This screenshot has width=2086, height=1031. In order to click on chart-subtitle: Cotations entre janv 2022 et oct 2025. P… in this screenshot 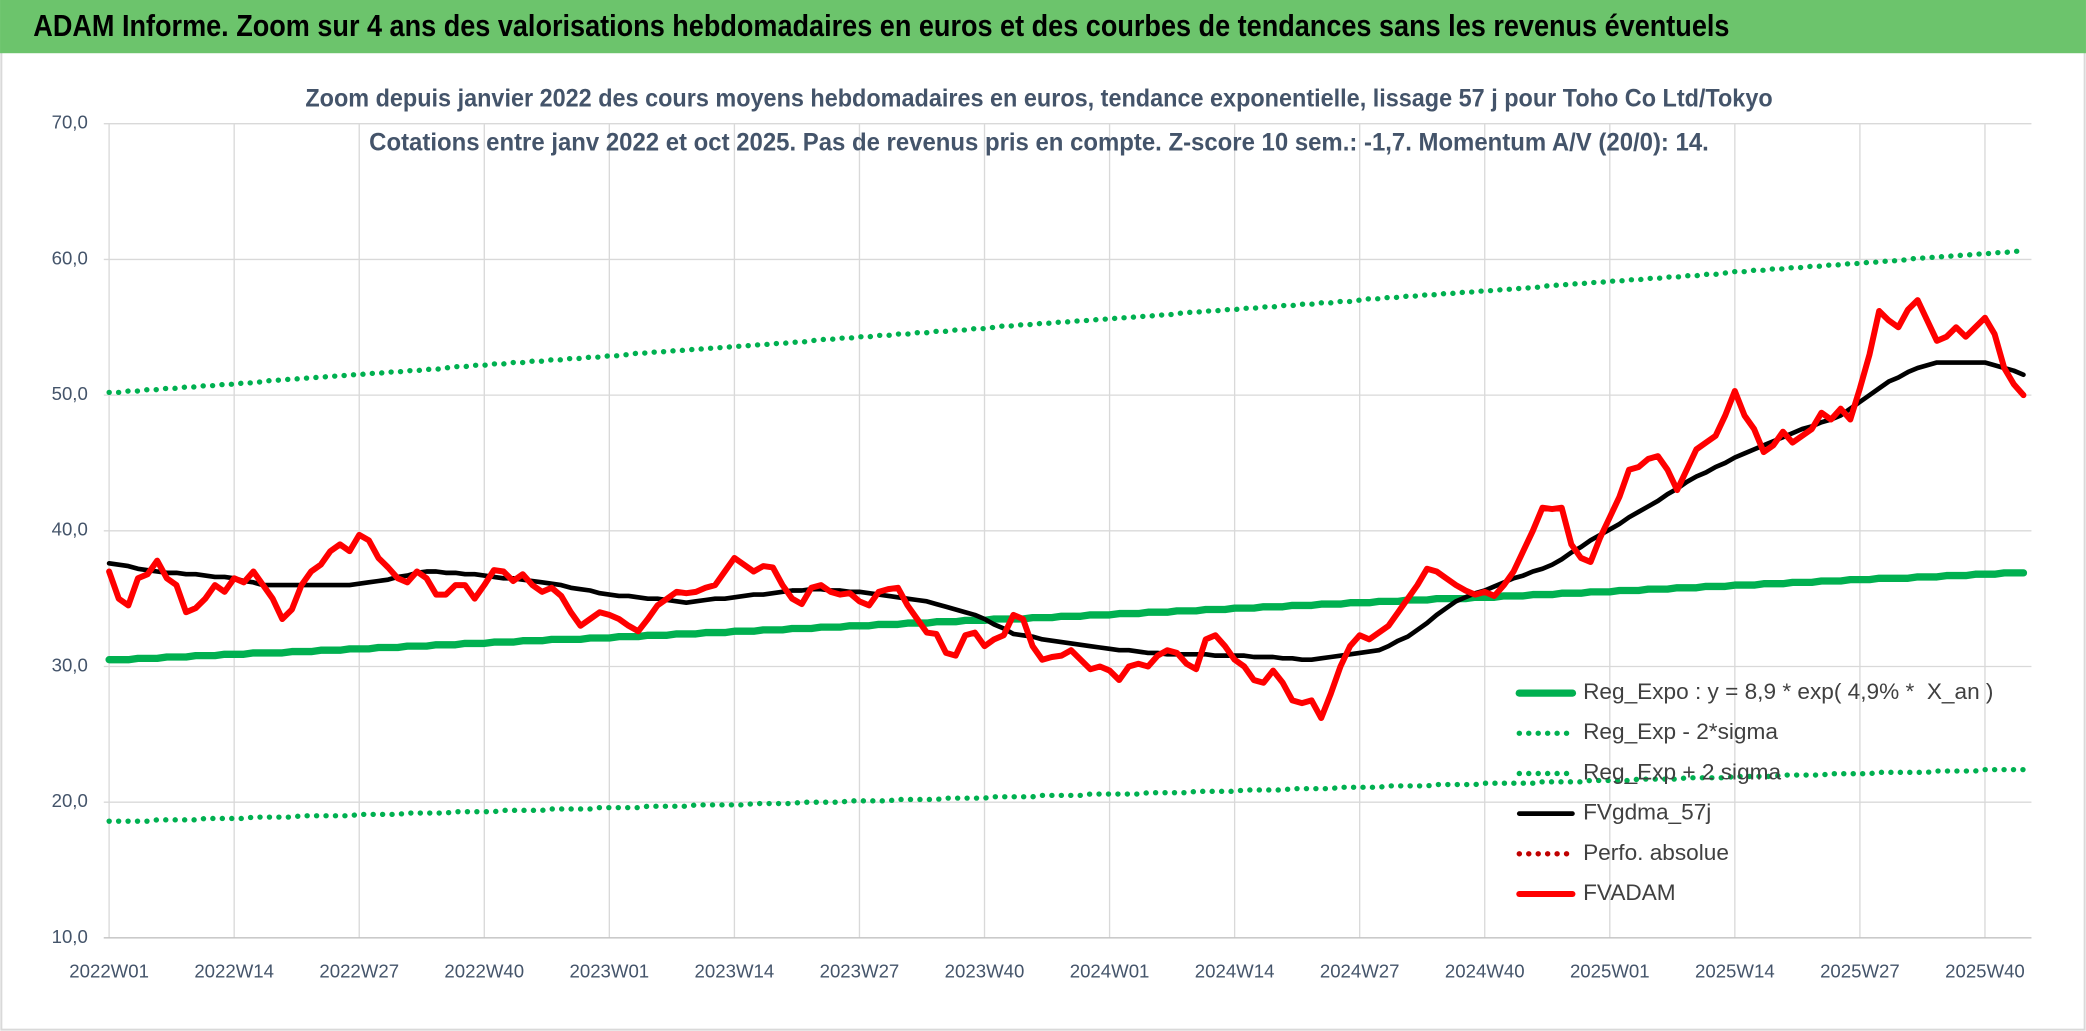, I will do `click(1039, 142)`.